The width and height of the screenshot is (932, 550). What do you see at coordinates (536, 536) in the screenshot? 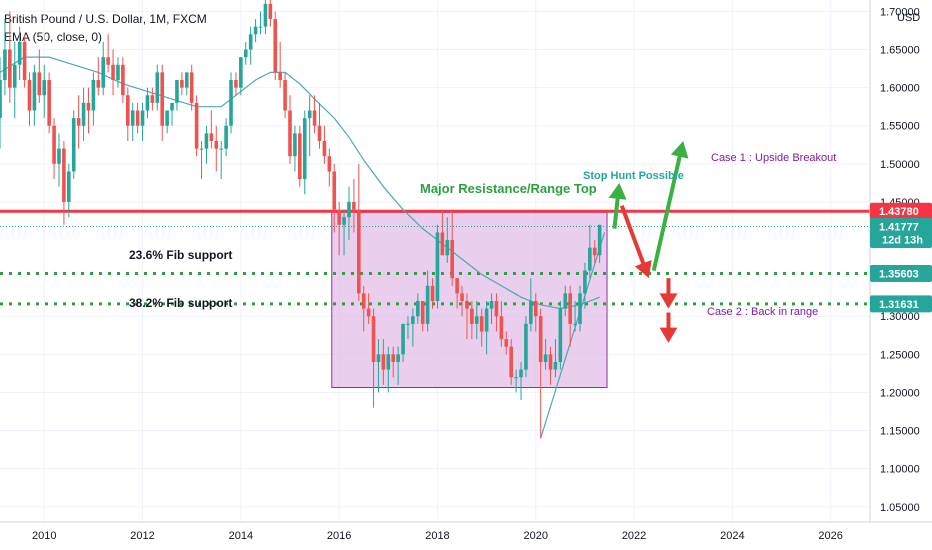
I see `time-tick-label: 2020` at bounding box center [536, 536].